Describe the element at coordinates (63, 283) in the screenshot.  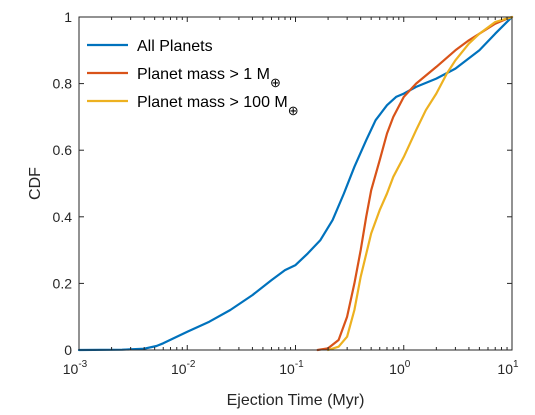
I see `y-tick-label: 0.2` at that location.